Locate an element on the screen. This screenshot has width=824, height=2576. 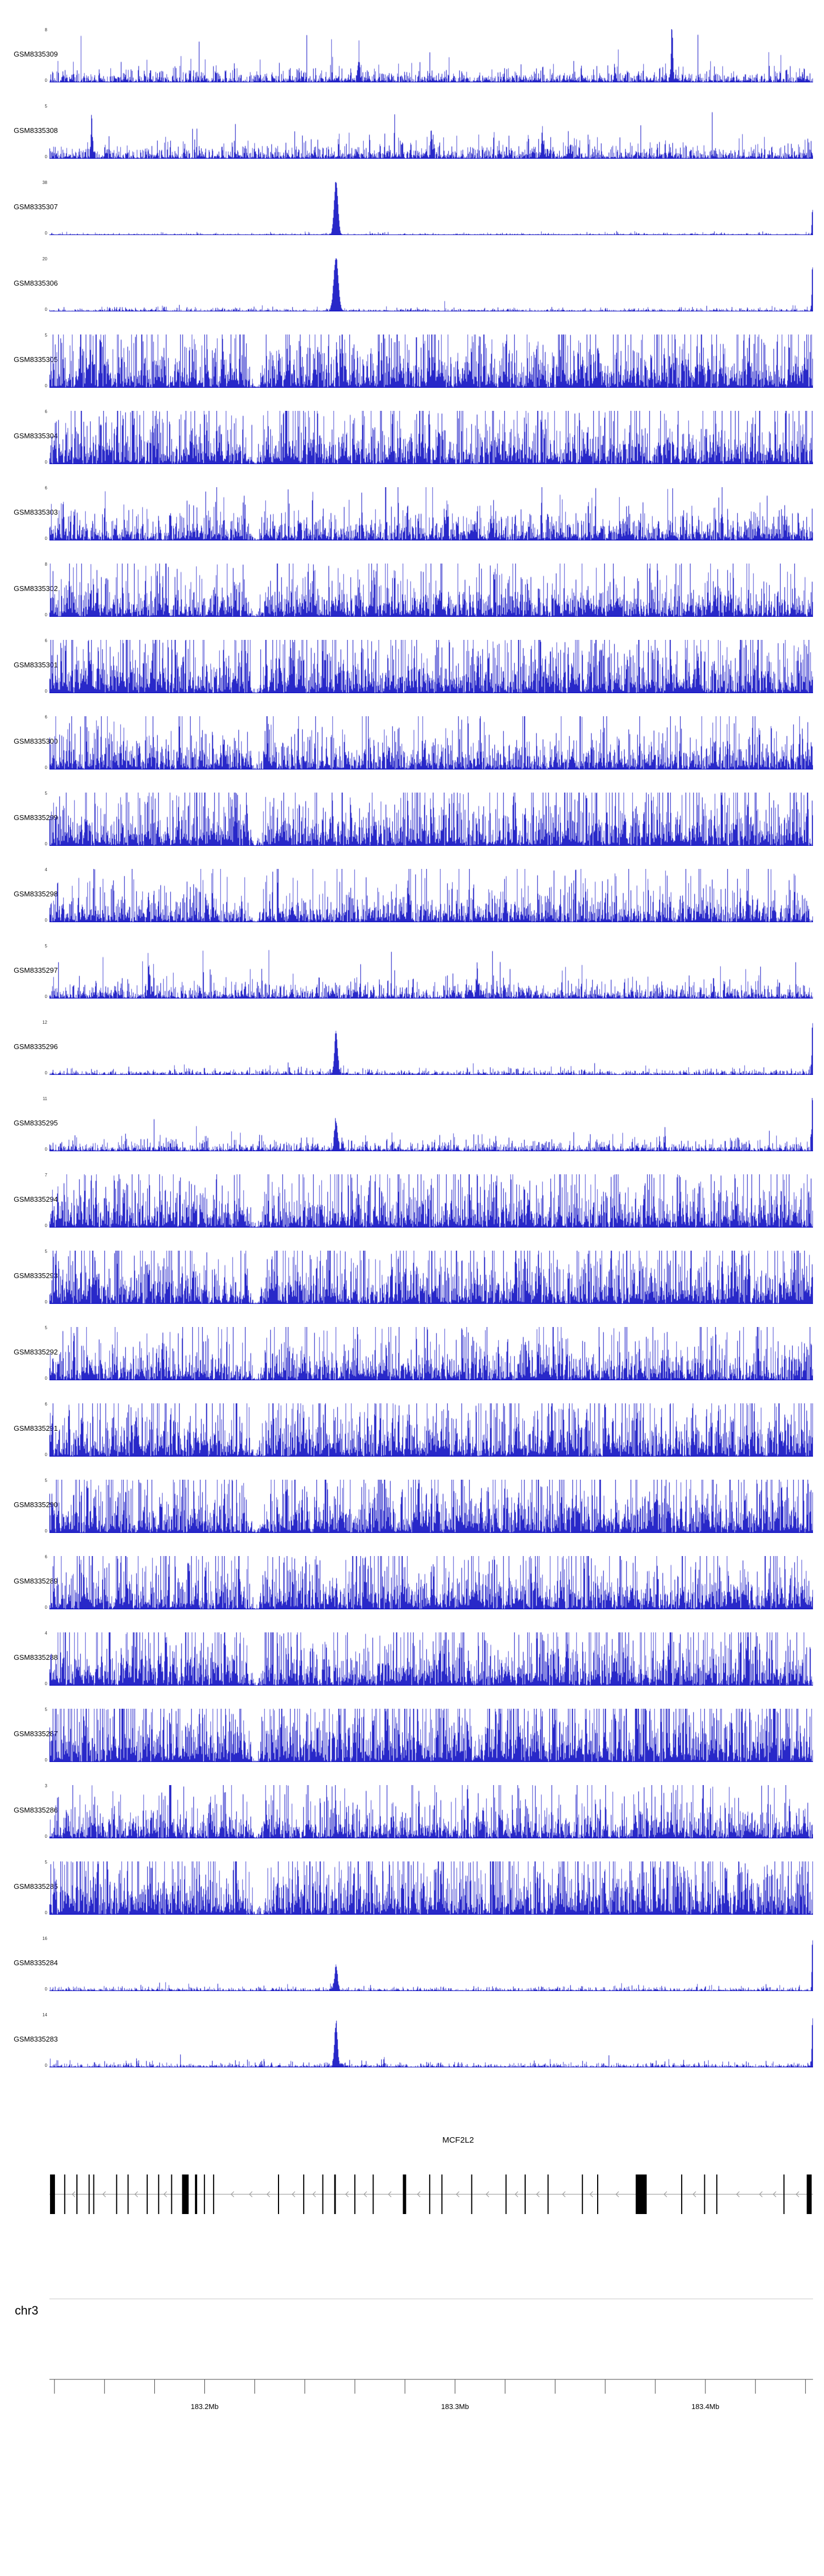
track-row-GSM8335293: GSM8335293 5 0 is located at coordinates (412, 1284).